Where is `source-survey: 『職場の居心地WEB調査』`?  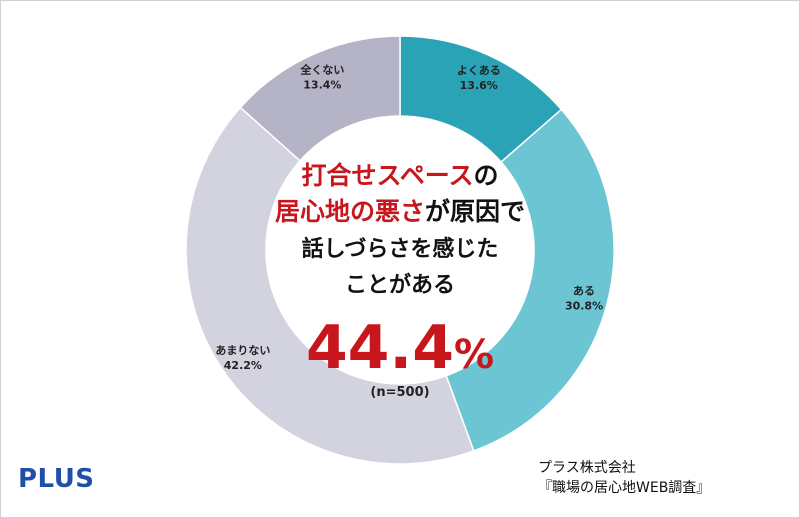
source-survey: 『職場の居心地WEB調査』 is located at coordinates (624, 488).